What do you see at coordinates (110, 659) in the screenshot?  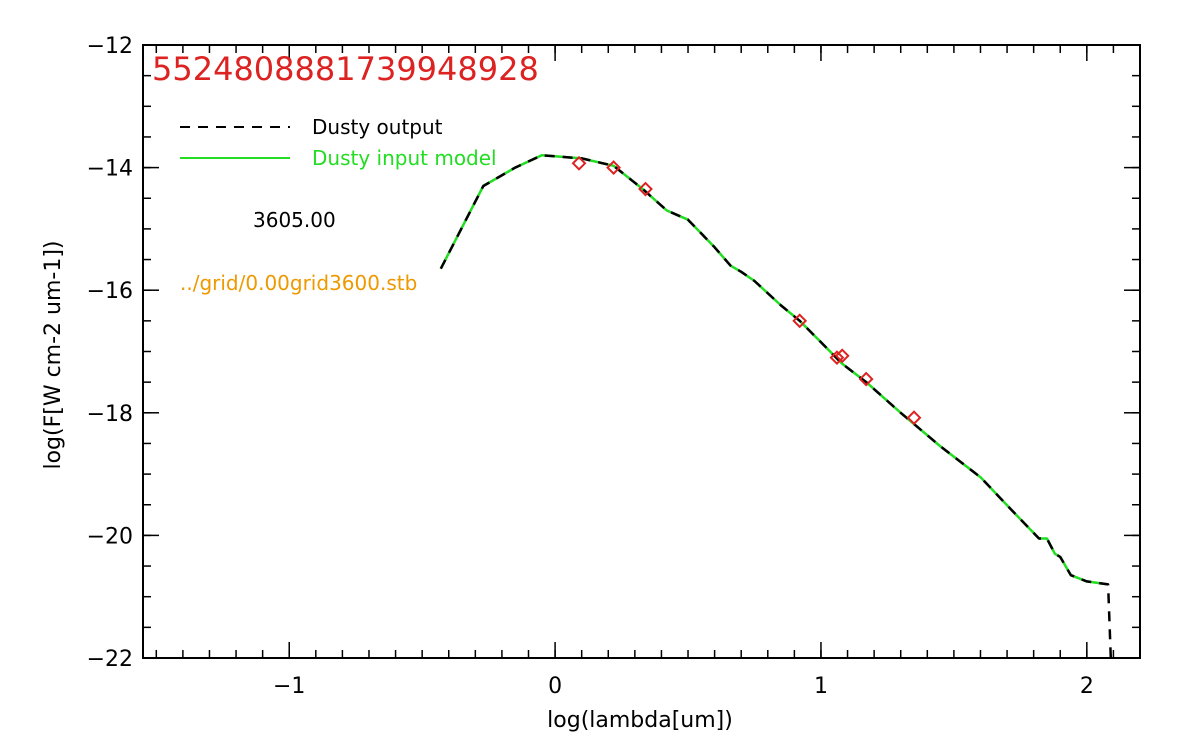 I see `y-tick-label: −22` at bounding box center [110, 659].